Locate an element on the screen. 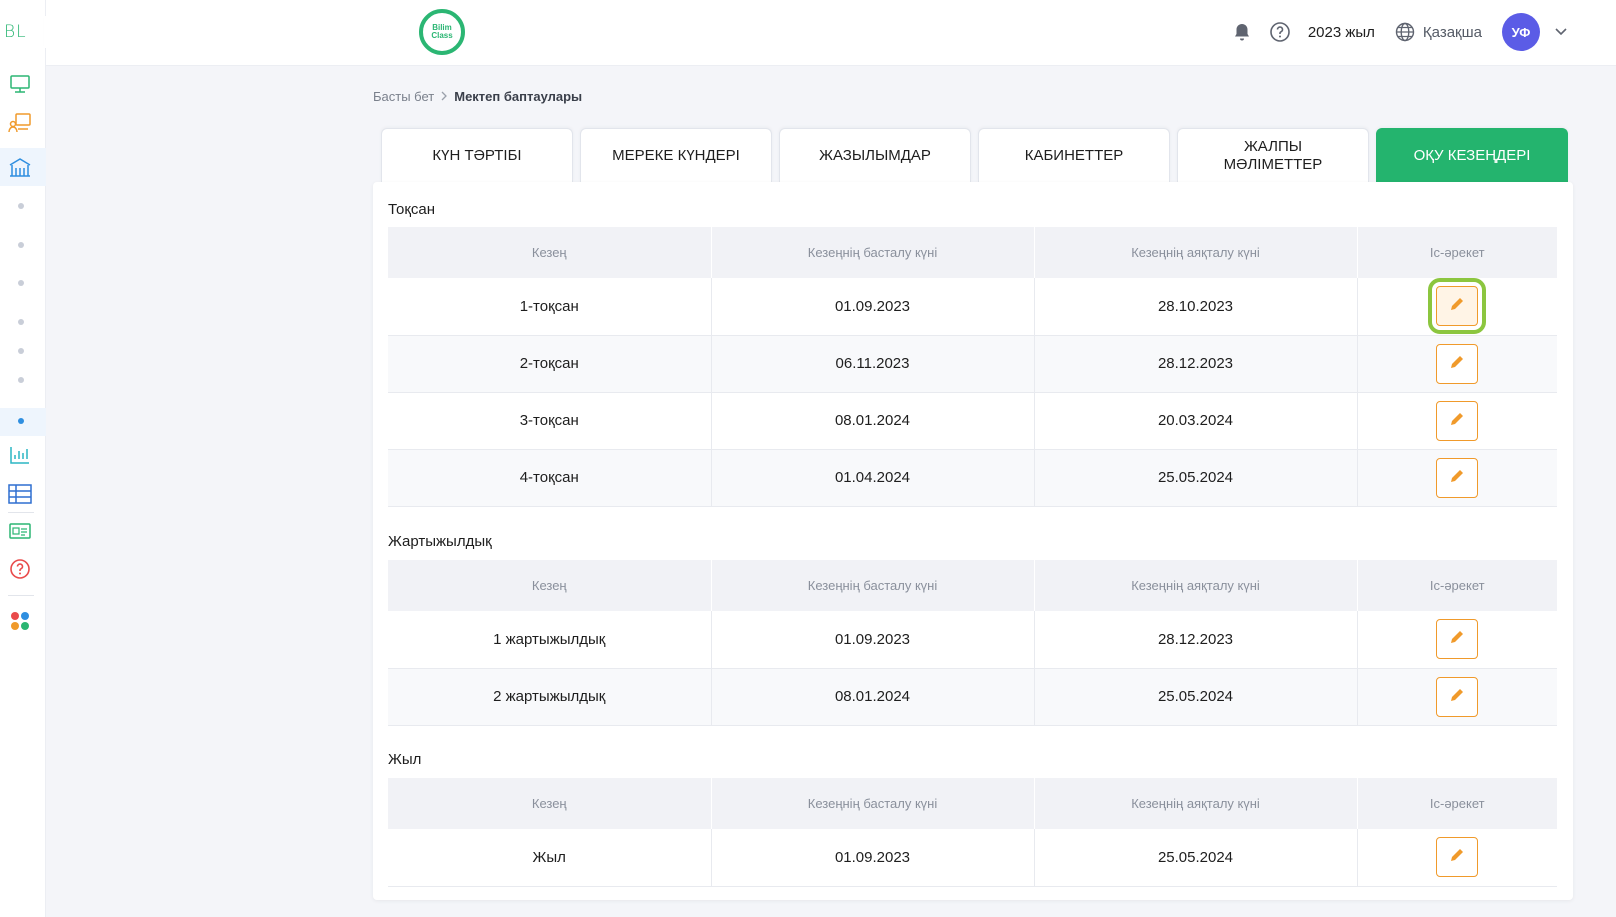 The height and width of the screenshot is (917, 1616). tab-study-periods: ОҚУ КЕЗЕҢДЕРІ is located at coordinates (1472, 155).